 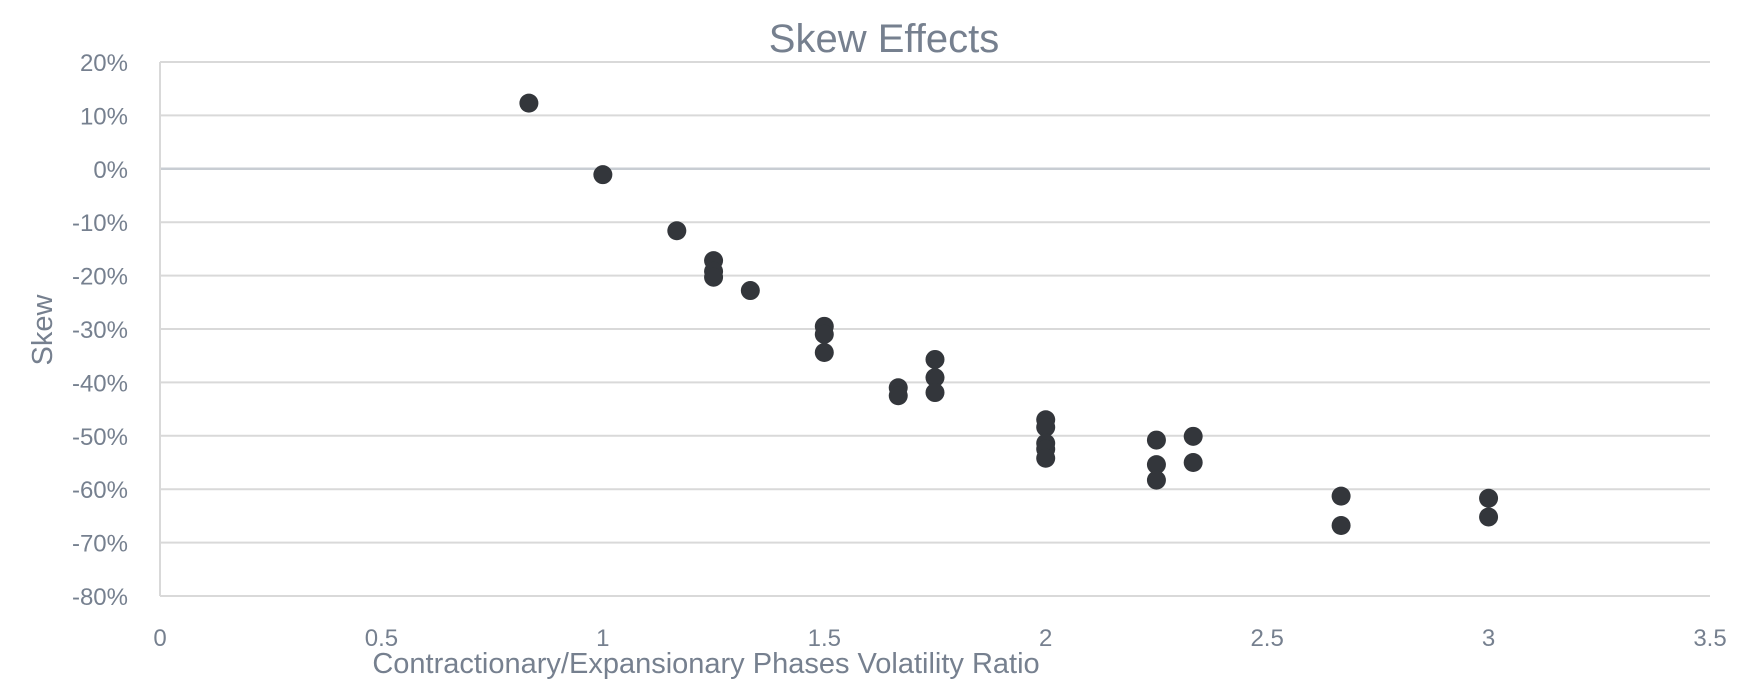 I want to click on y-tick-label: -40%, so click(x=100, y=383).